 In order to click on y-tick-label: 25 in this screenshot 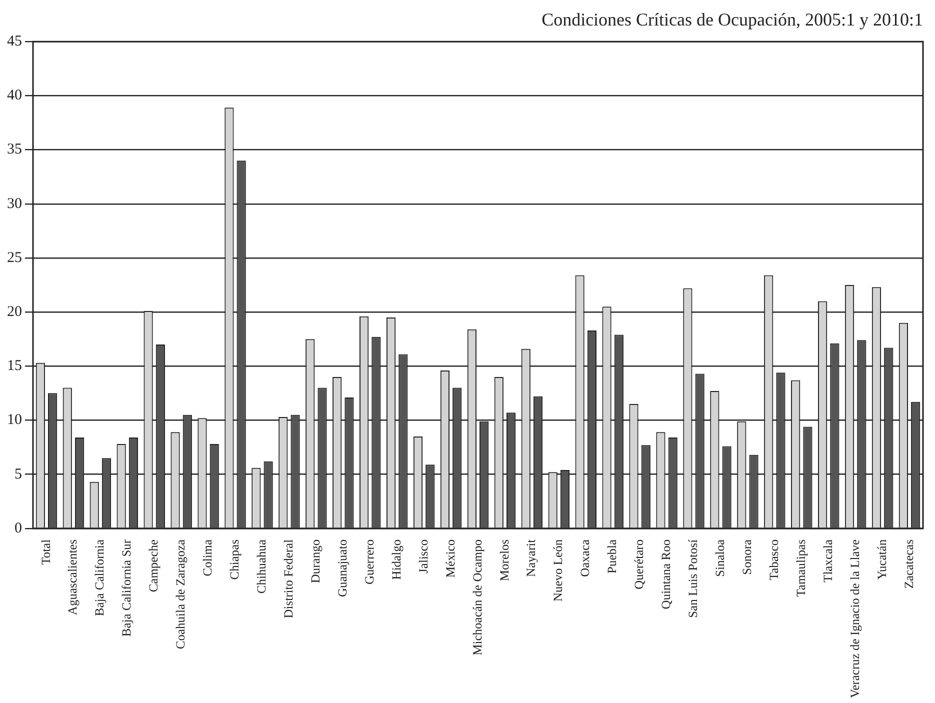, I will do `click(14, 258)`.